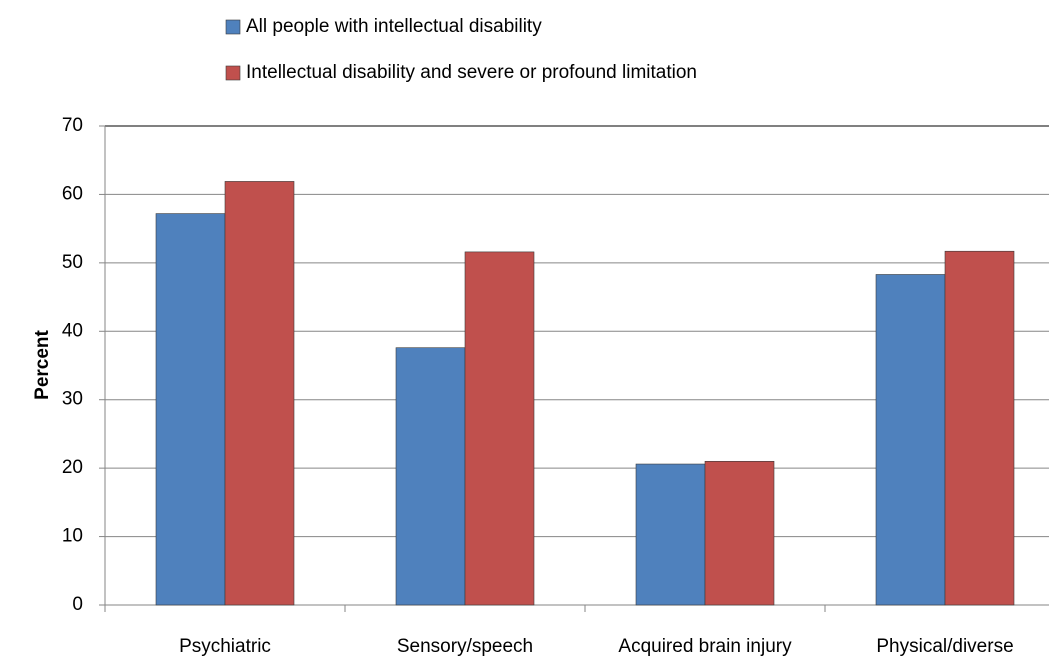 The height and width of the screenshot is (659, 1049). Describe the element at coordinates (42, 364) in the screenshot. I see `y-axis-title: Percent` at that location.